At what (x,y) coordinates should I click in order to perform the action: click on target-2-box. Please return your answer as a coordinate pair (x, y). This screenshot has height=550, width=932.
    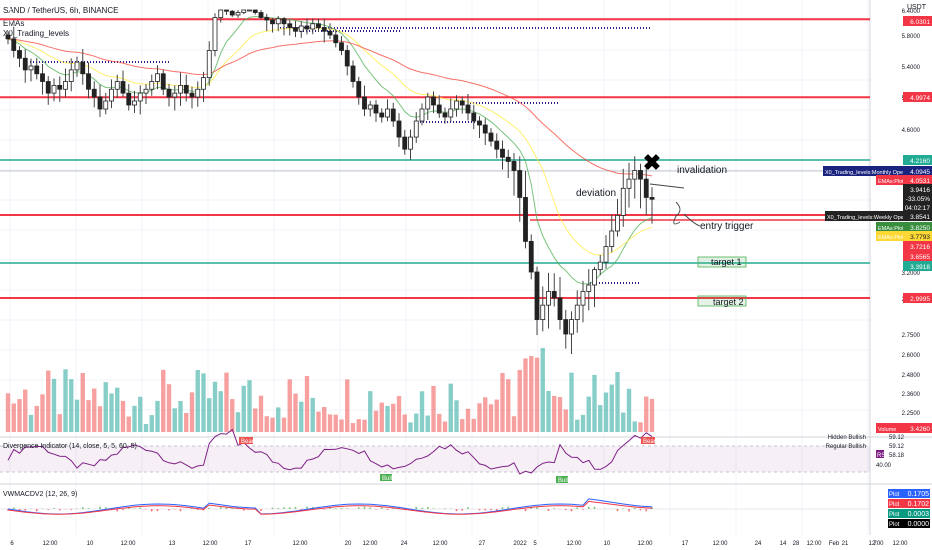
    Looking at the image, I should click on (722, 301).